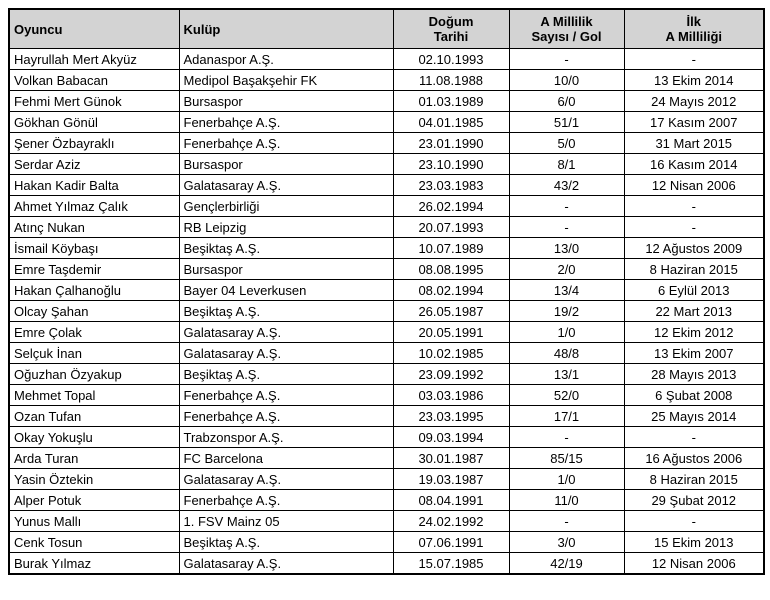  I want to click on cell-player: Hakan Çalhanoğlu, so click(94, 290).